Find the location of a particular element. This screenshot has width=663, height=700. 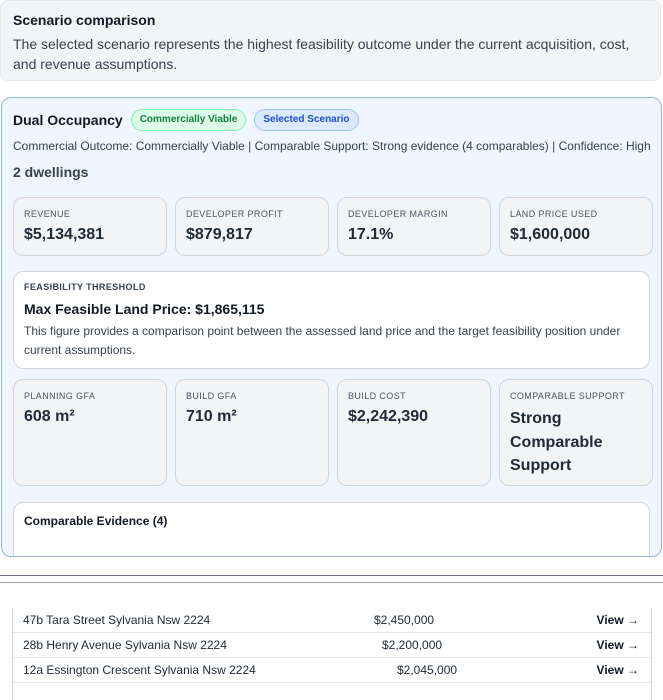

max-feasible-land-price: Max Feasible Land Price: $1,865,115 is located at coordinates (144, 309).